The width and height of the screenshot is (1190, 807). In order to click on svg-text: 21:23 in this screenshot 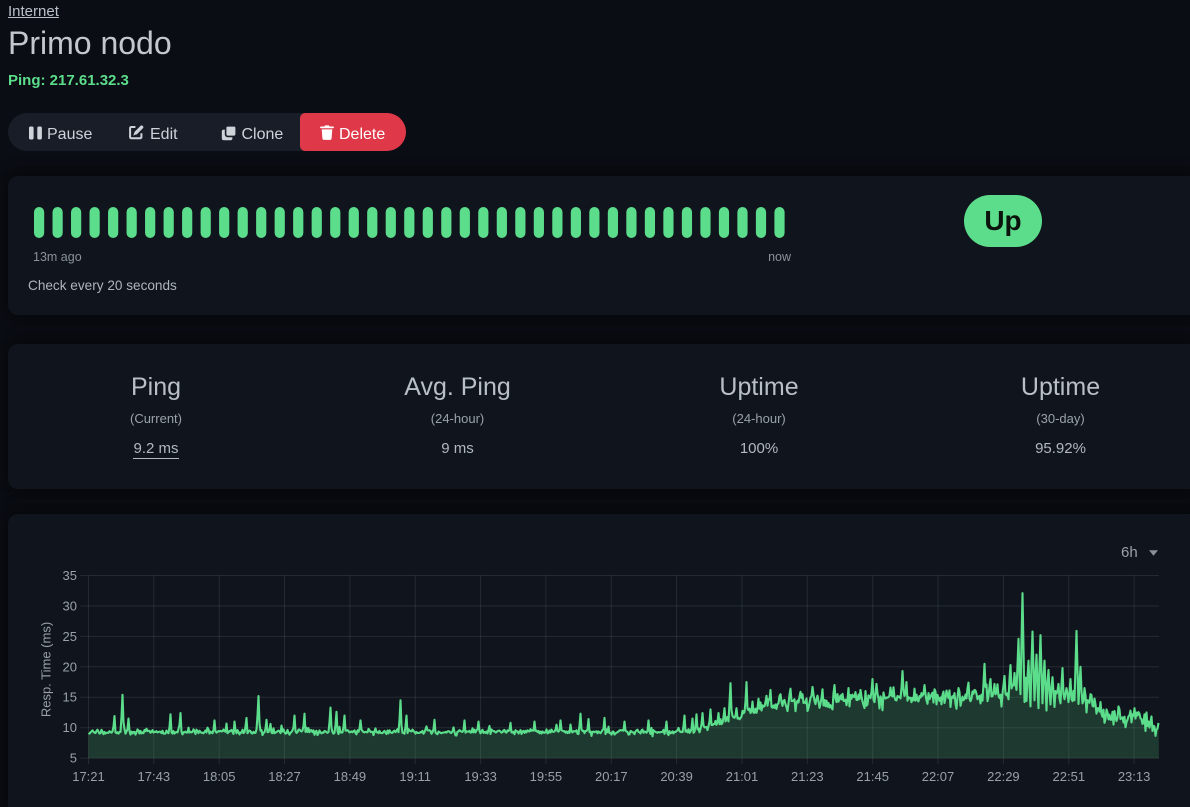, I will do `click(807, 776)`.